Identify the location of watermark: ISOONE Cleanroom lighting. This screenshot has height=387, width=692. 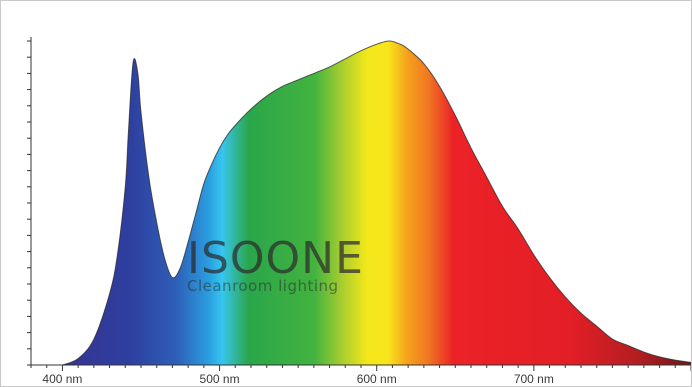
(275, 264).